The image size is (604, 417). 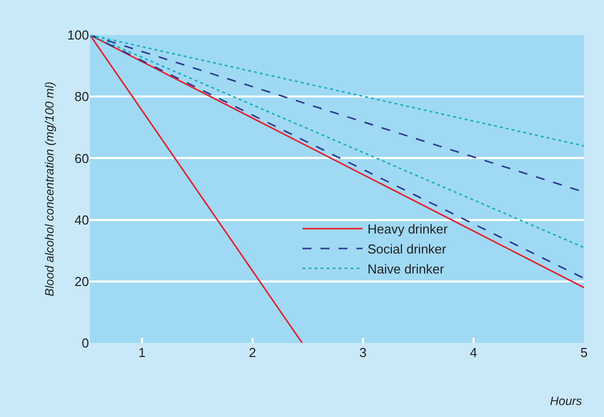 What do you see at coordinates (566, 401) in the screenshot?
I see `x-axis-title: Hours` at bounding box center [566, 401].